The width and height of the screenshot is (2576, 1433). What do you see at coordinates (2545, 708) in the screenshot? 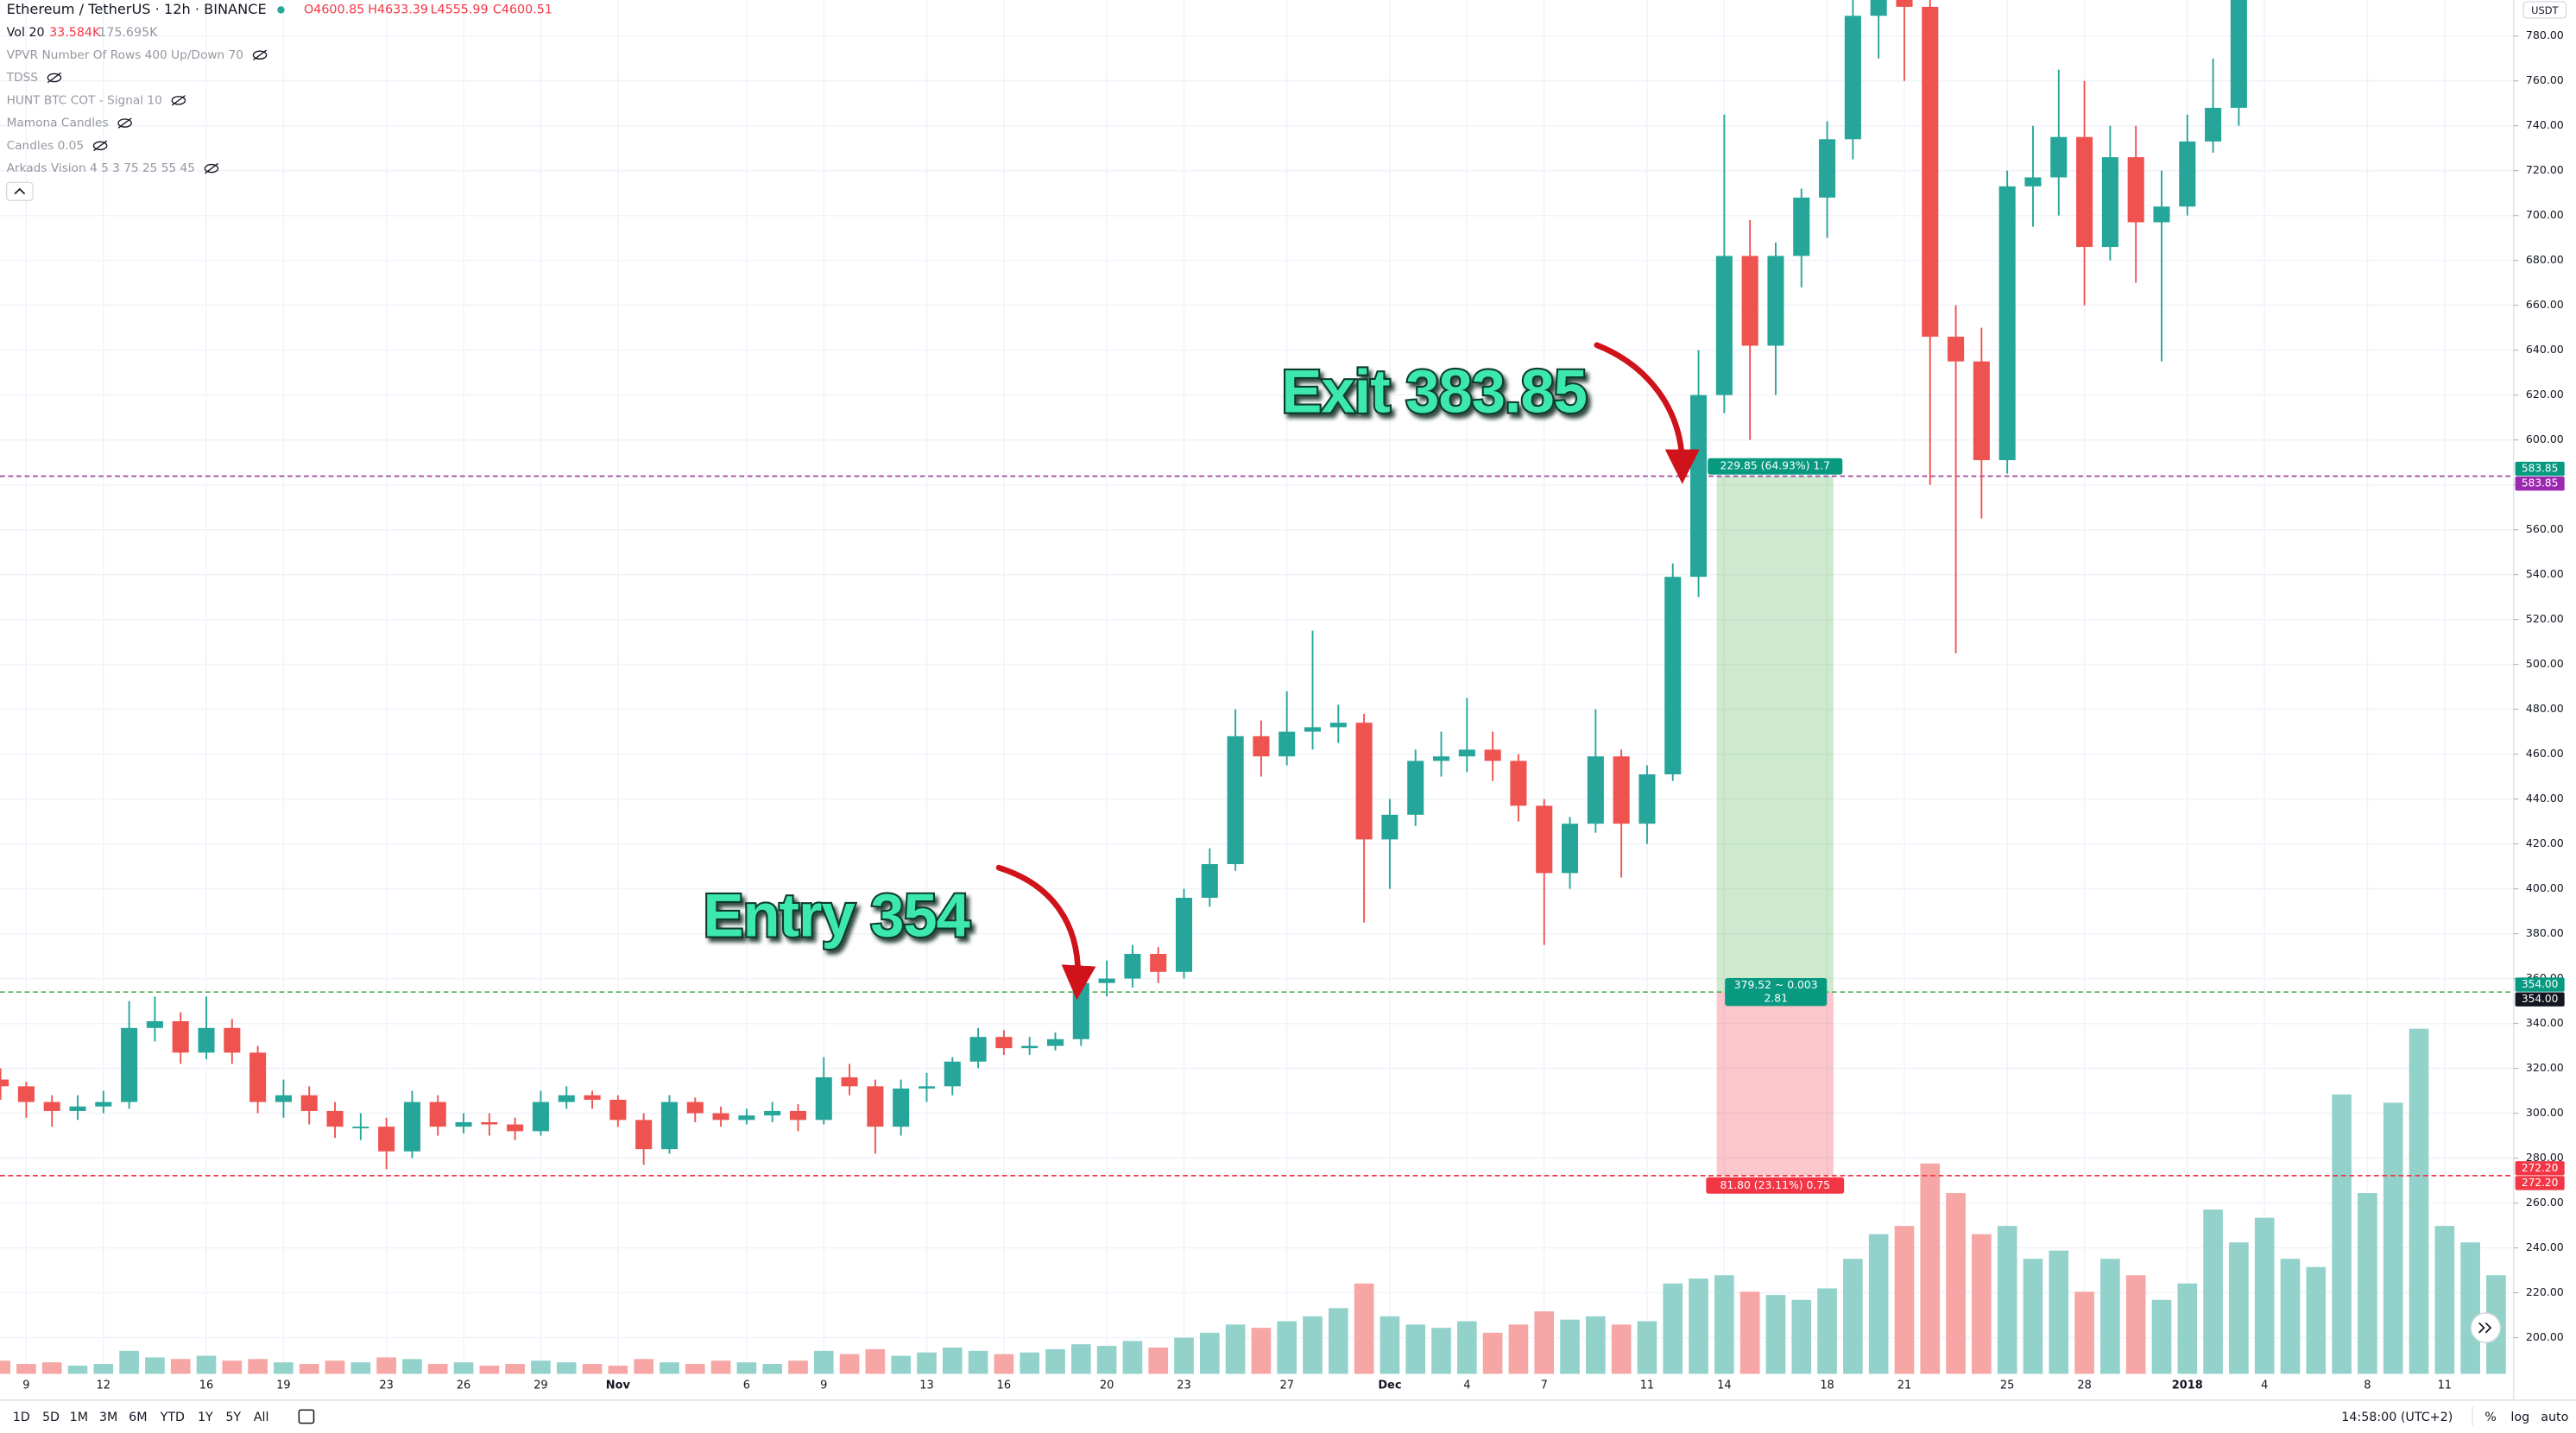
I see `y-tick-label: 480.00` at bounding box center [2545, 708].